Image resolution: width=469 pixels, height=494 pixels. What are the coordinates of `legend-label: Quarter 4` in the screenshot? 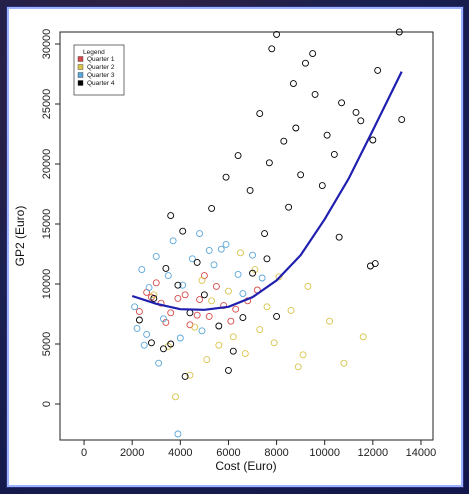 It's located at (101, 83).